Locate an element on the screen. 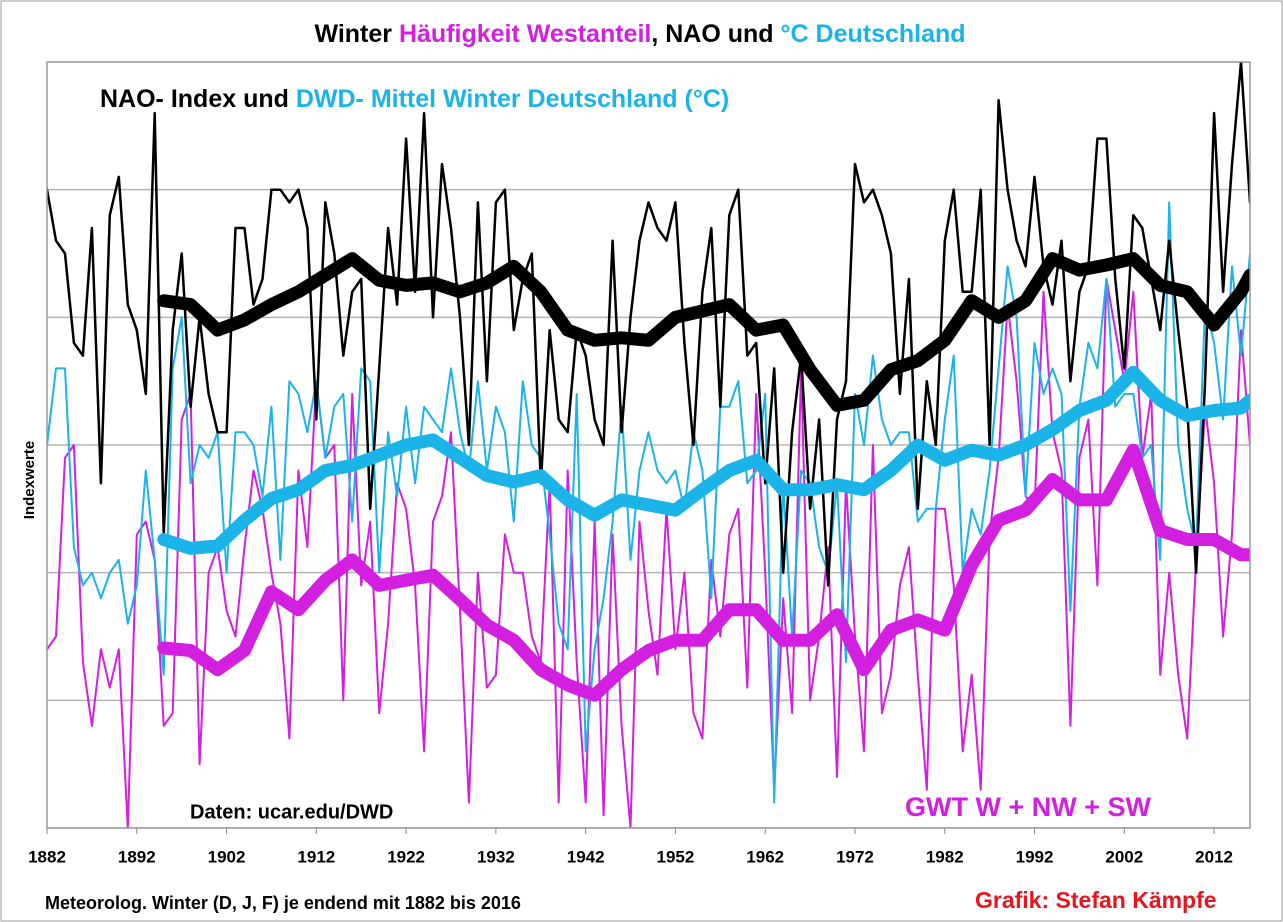 The width and height of the screenshot is (1283, 922). x-tick-label: 1922 is located at coordinates (406, 856).